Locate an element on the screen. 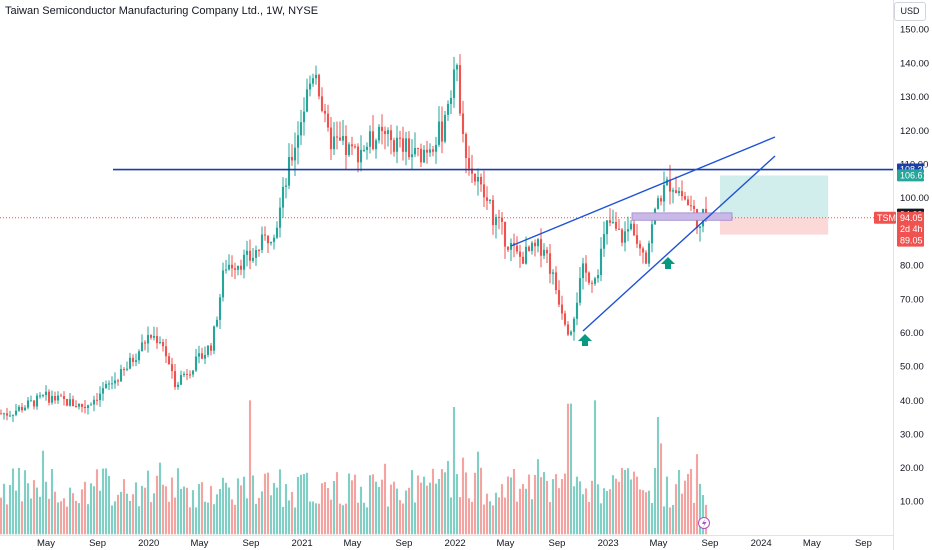 This screenshot has height=550, width=932. wedge-lower-line is located at coordinates (679, 243).